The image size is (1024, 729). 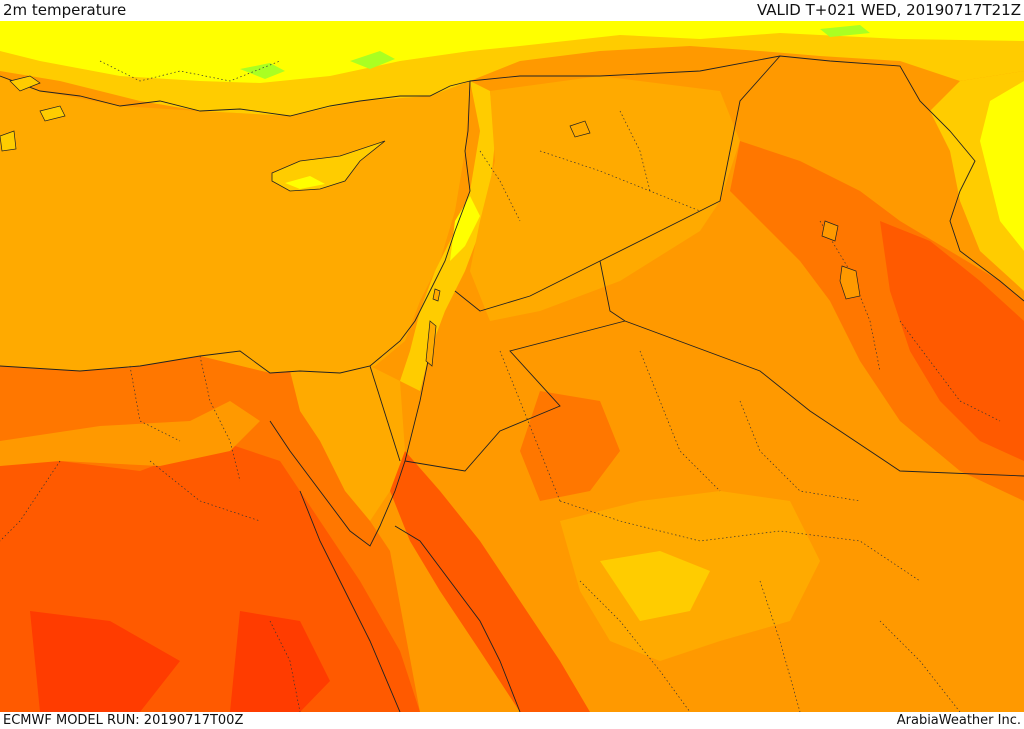 I want to click on jordan-saudi-border, so click(x=515, y=396).